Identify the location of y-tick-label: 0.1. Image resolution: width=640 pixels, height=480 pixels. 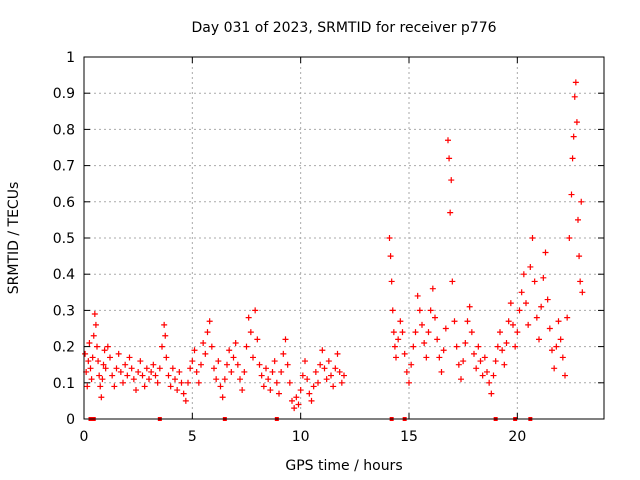
(64, 384).